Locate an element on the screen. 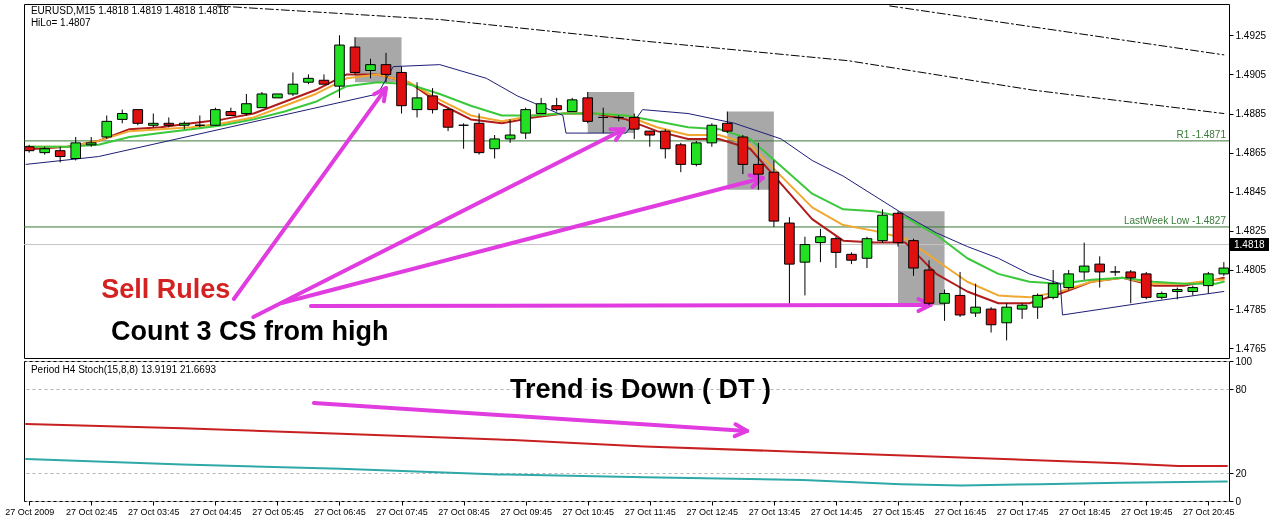  x-tick-label: 27 Oct 03:45 is located at coordinates (154, 511).